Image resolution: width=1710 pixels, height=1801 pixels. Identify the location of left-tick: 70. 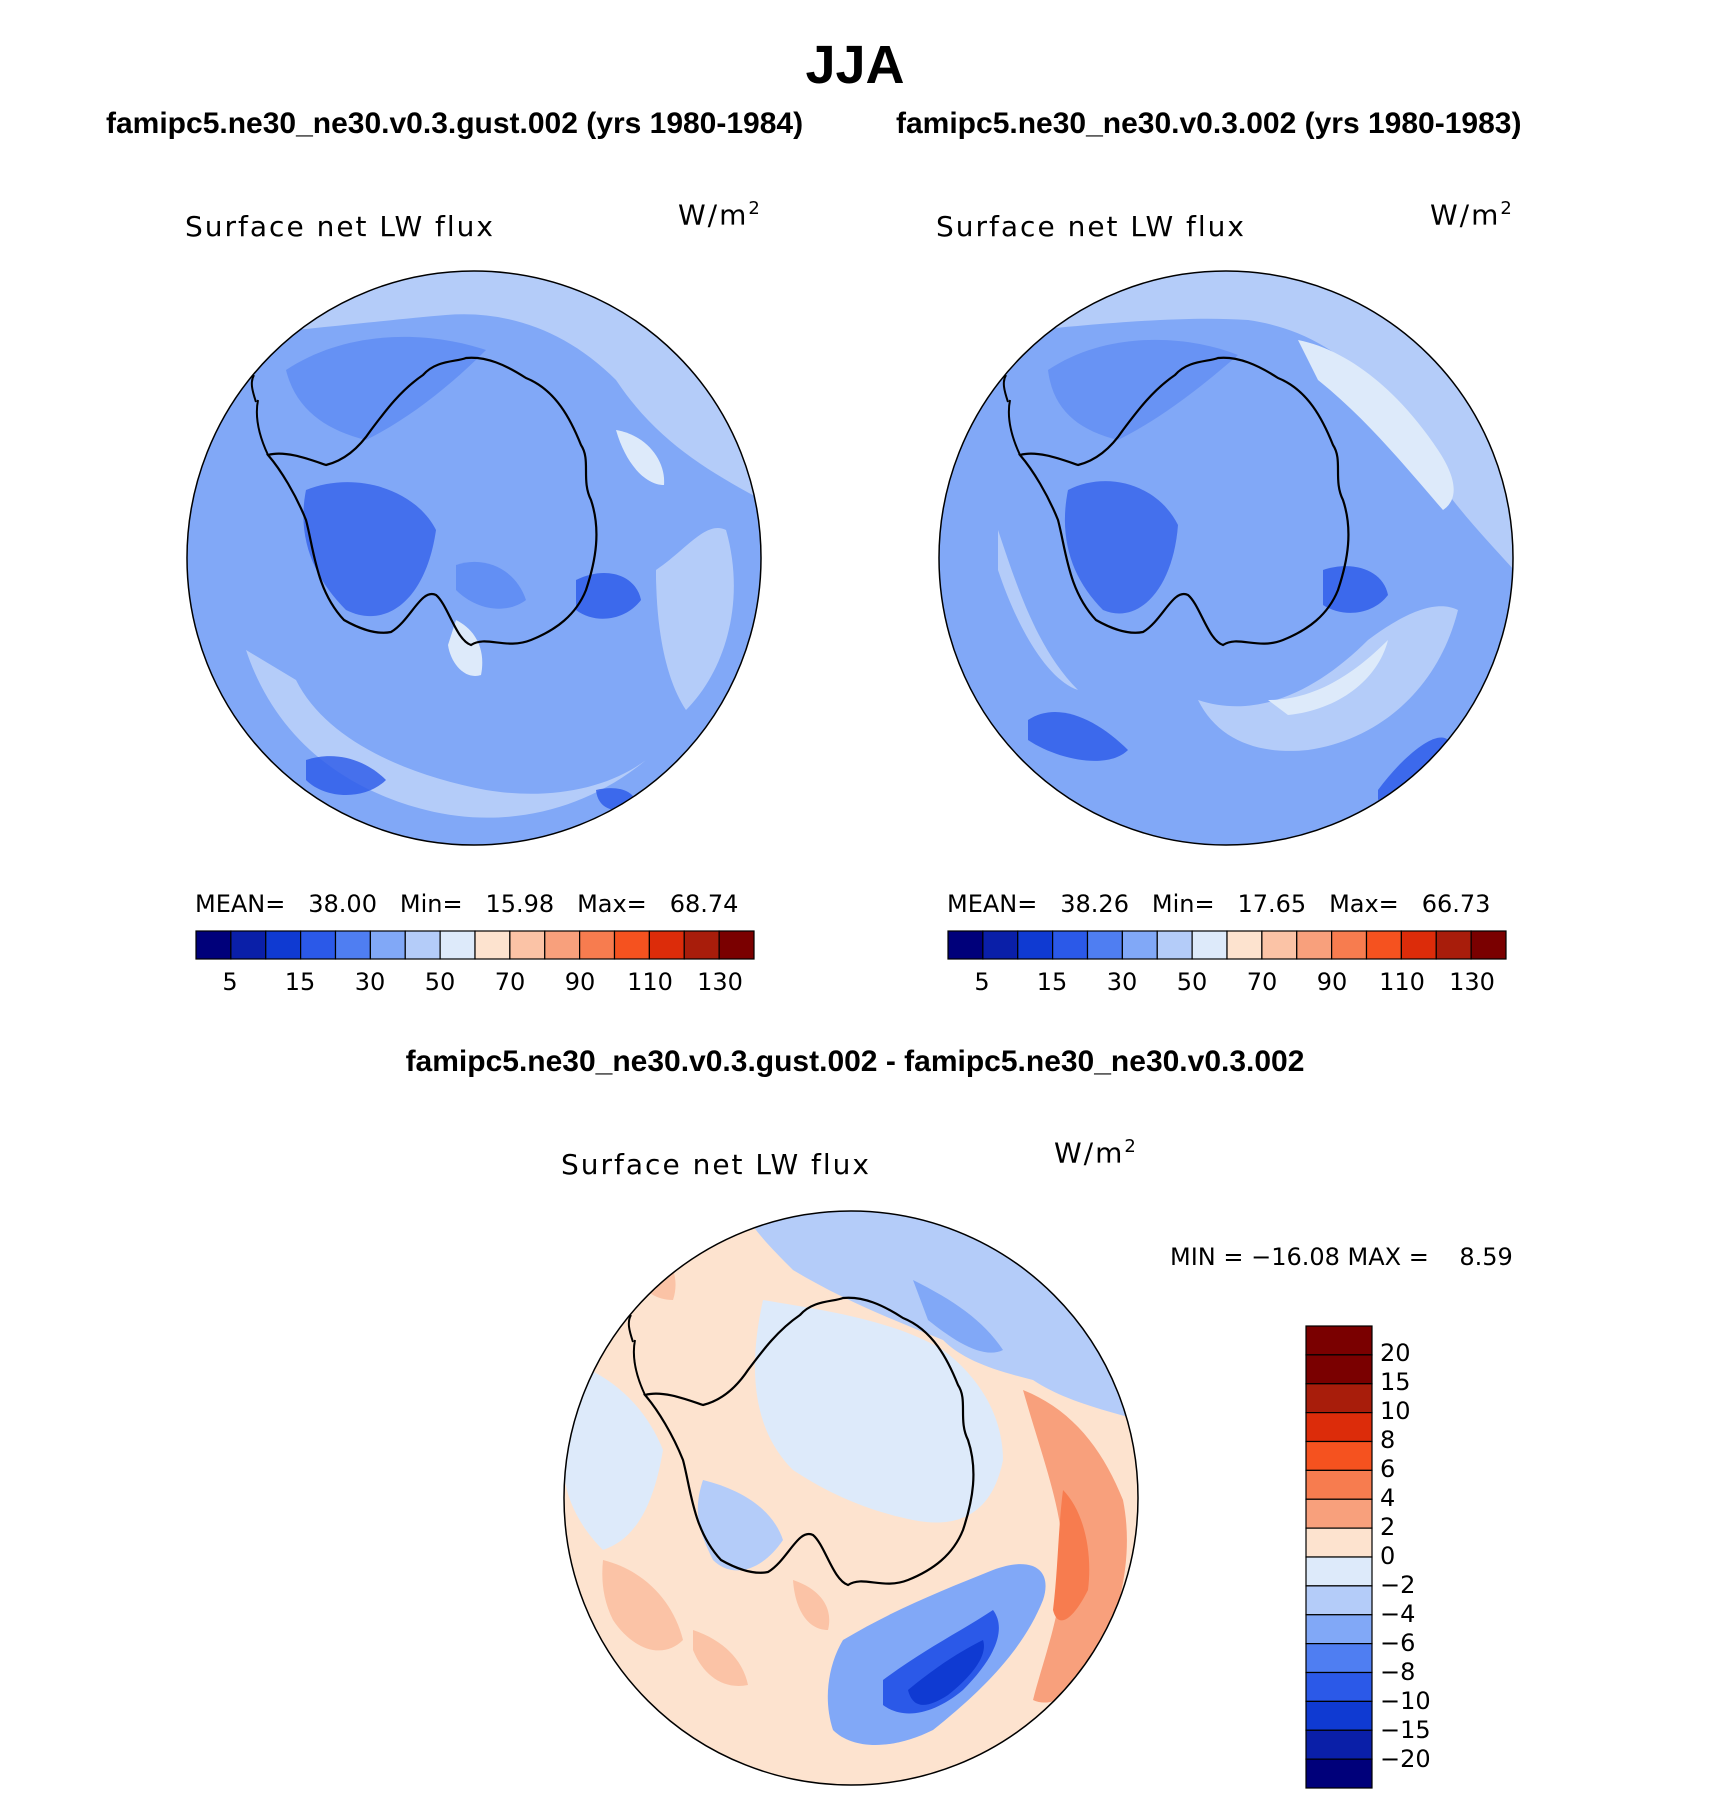
(510, 982).